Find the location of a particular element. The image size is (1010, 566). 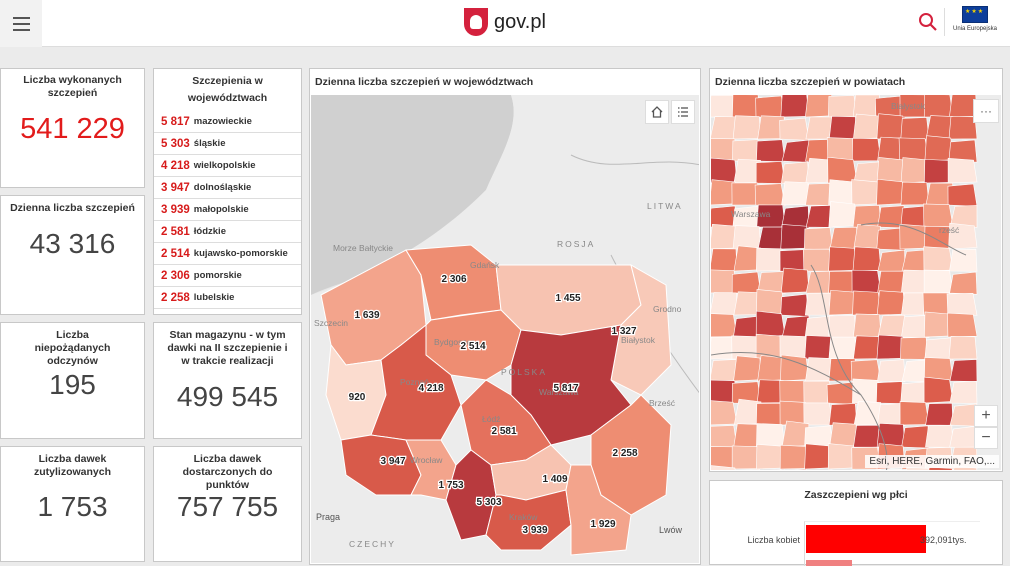

gender-bar-women is located at coordinates (866, 539).